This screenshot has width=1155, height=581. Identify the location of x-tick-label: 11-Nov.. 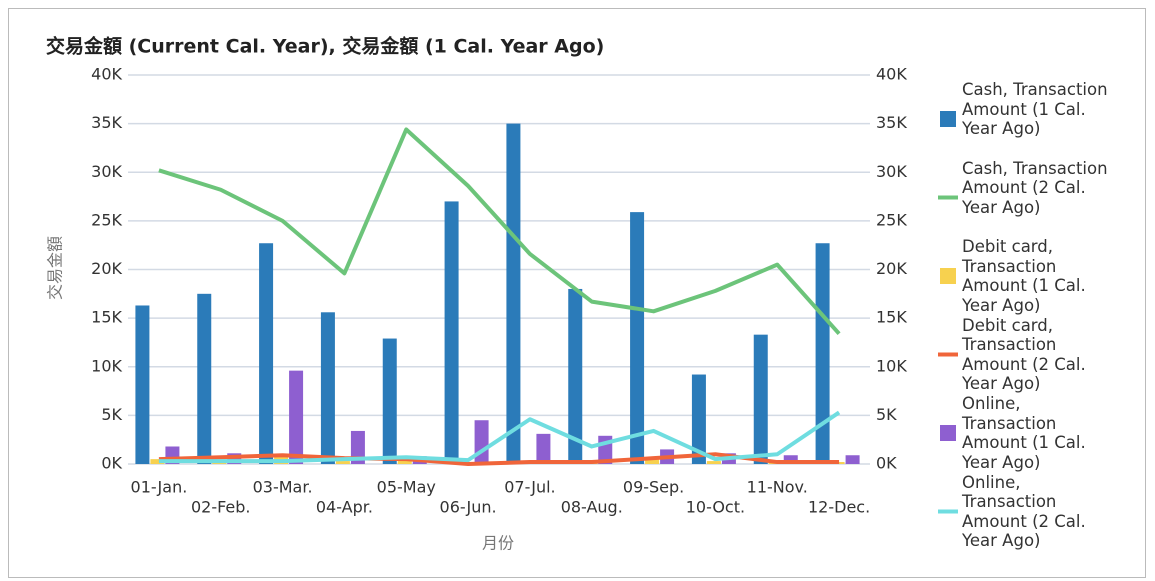
(777, 487).